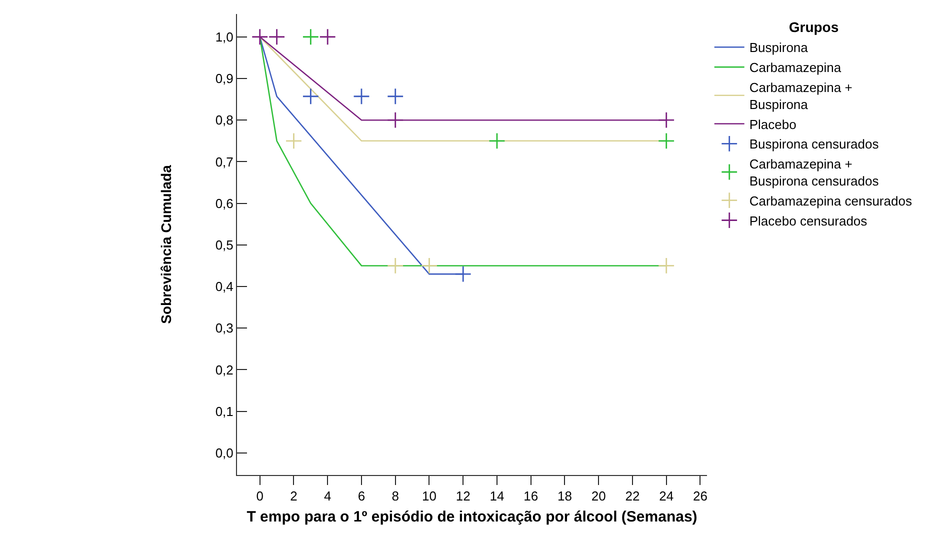 This screenshot has width=931, height=535. What do you see at coordinates (779, 48) in the screenshot?
I see `legend-label: Buspirona` at bounding box center [779, 48].